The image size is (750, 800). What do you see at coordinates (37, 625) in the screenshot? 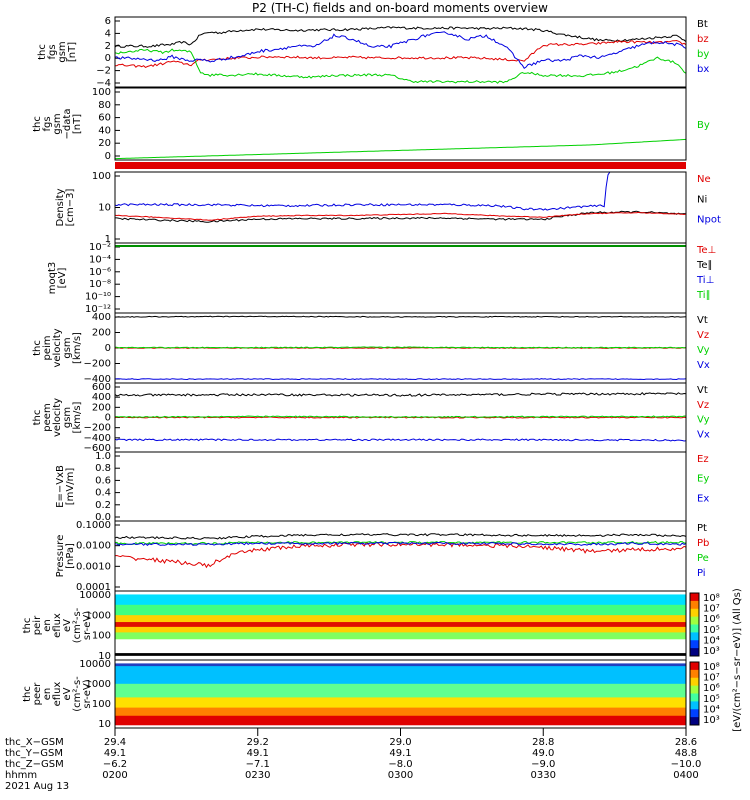
I see `ylabel-line: peir` at bounding box center [37, 625].